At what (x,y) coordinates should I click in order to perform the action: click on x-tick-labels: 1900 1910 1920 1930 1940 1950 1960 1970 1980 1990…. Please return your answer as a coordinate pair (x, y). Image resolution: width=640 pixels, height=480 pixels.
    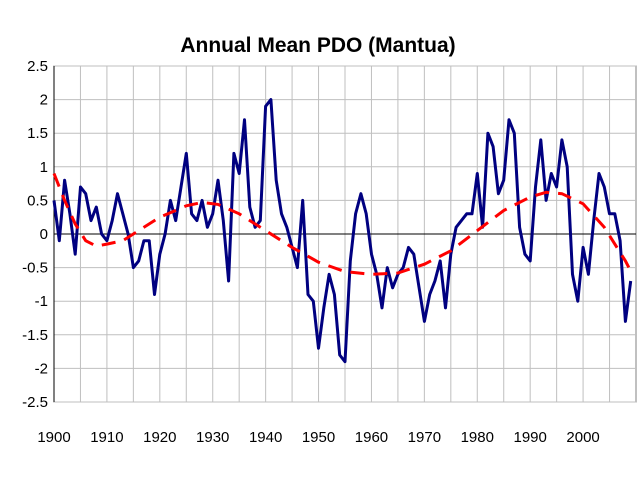
    Looking at the image, I should click on (318, 437).